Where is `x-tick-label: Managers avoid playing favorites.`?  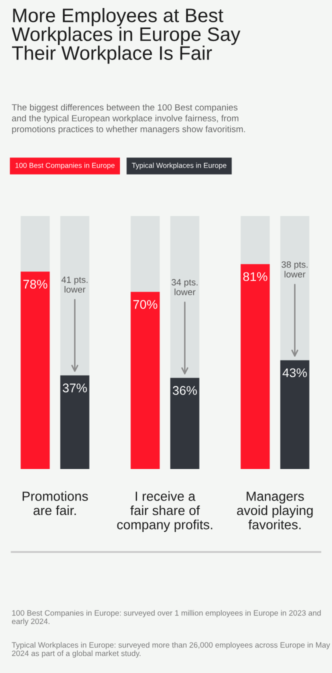
x-tick-label: Managers avoid playing favorites. is located at coordinates (275, 511).